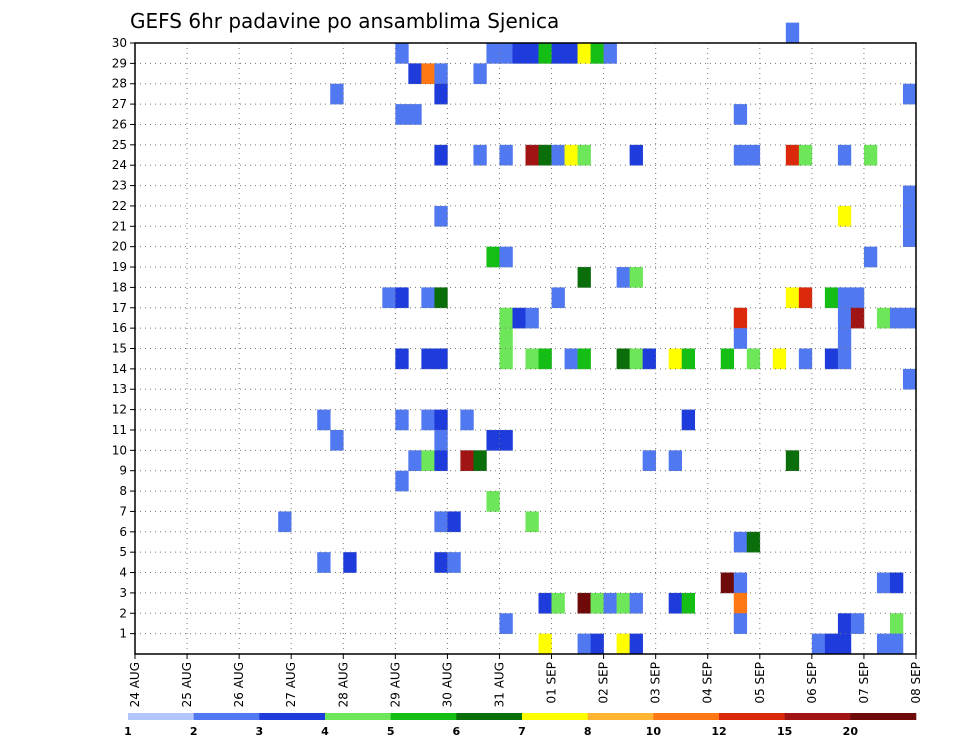  I want to click on x-tick-label: 03 SEP, so click(656, 683).